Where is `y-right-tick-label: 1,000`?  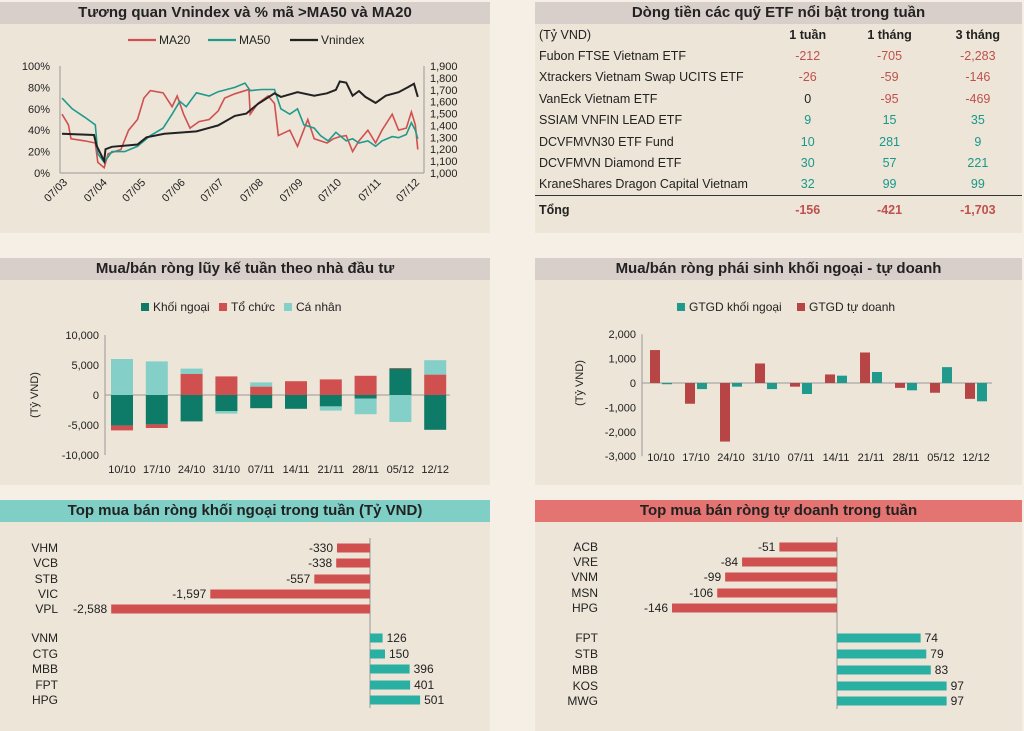 y-right-tick-label: 1,000 is located at coordinates (444, 174).